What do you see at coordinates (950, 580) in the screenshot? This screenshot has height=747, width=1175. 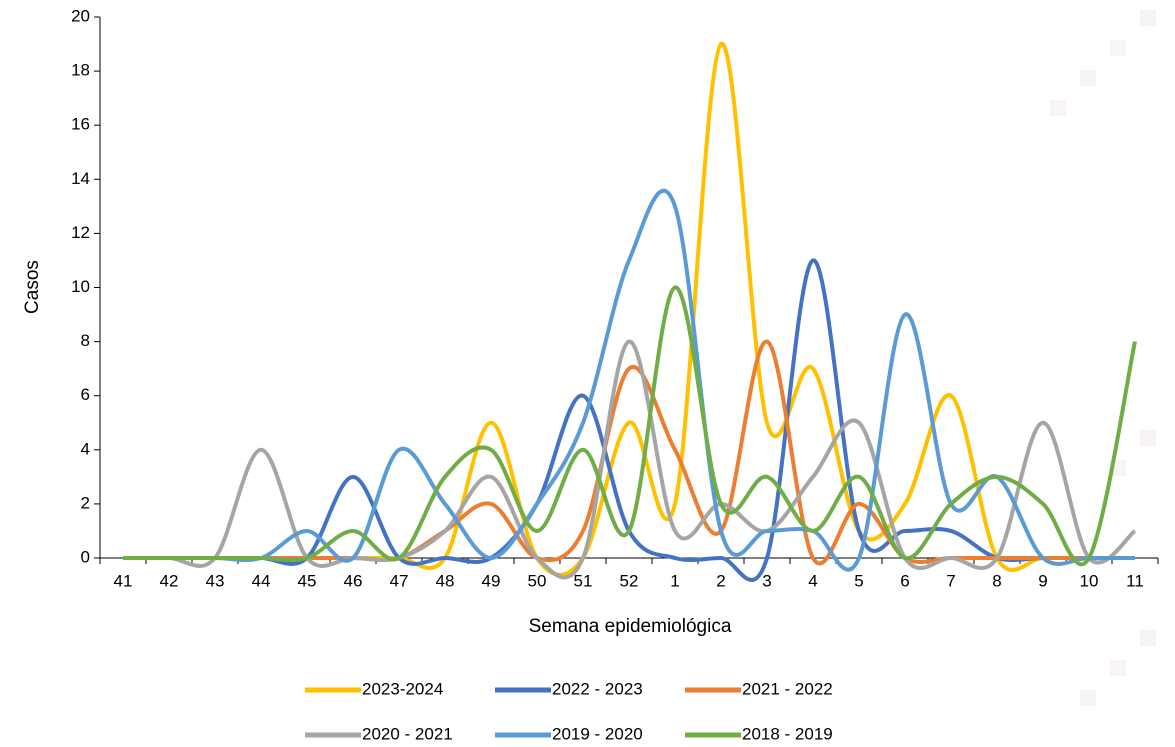 I see `x-tick-label: 7` at bounding box center [950, 580].